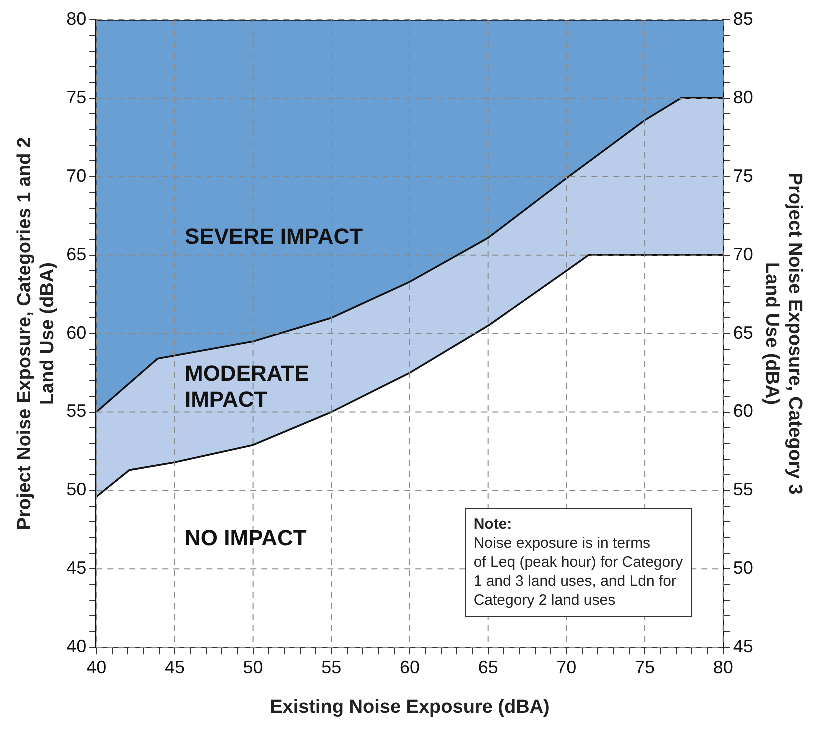 This screenshot has height=733, width=820. What do you see at coordinates (645, 667) in the screenshot?
I see `x-tick-label: 75` at bounding box center [645, 667].